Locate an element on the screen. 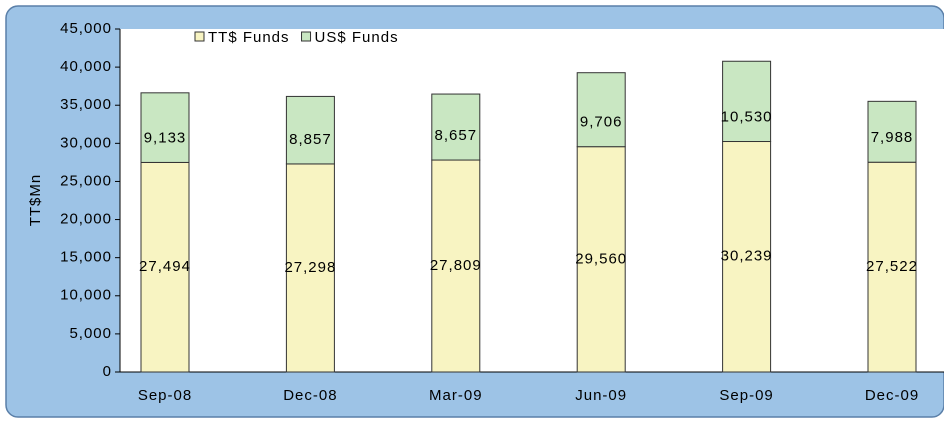 The height and width of the screenshot is (426, 944). x-tick-label: Mar-09 is located at coordinates (456, 395).